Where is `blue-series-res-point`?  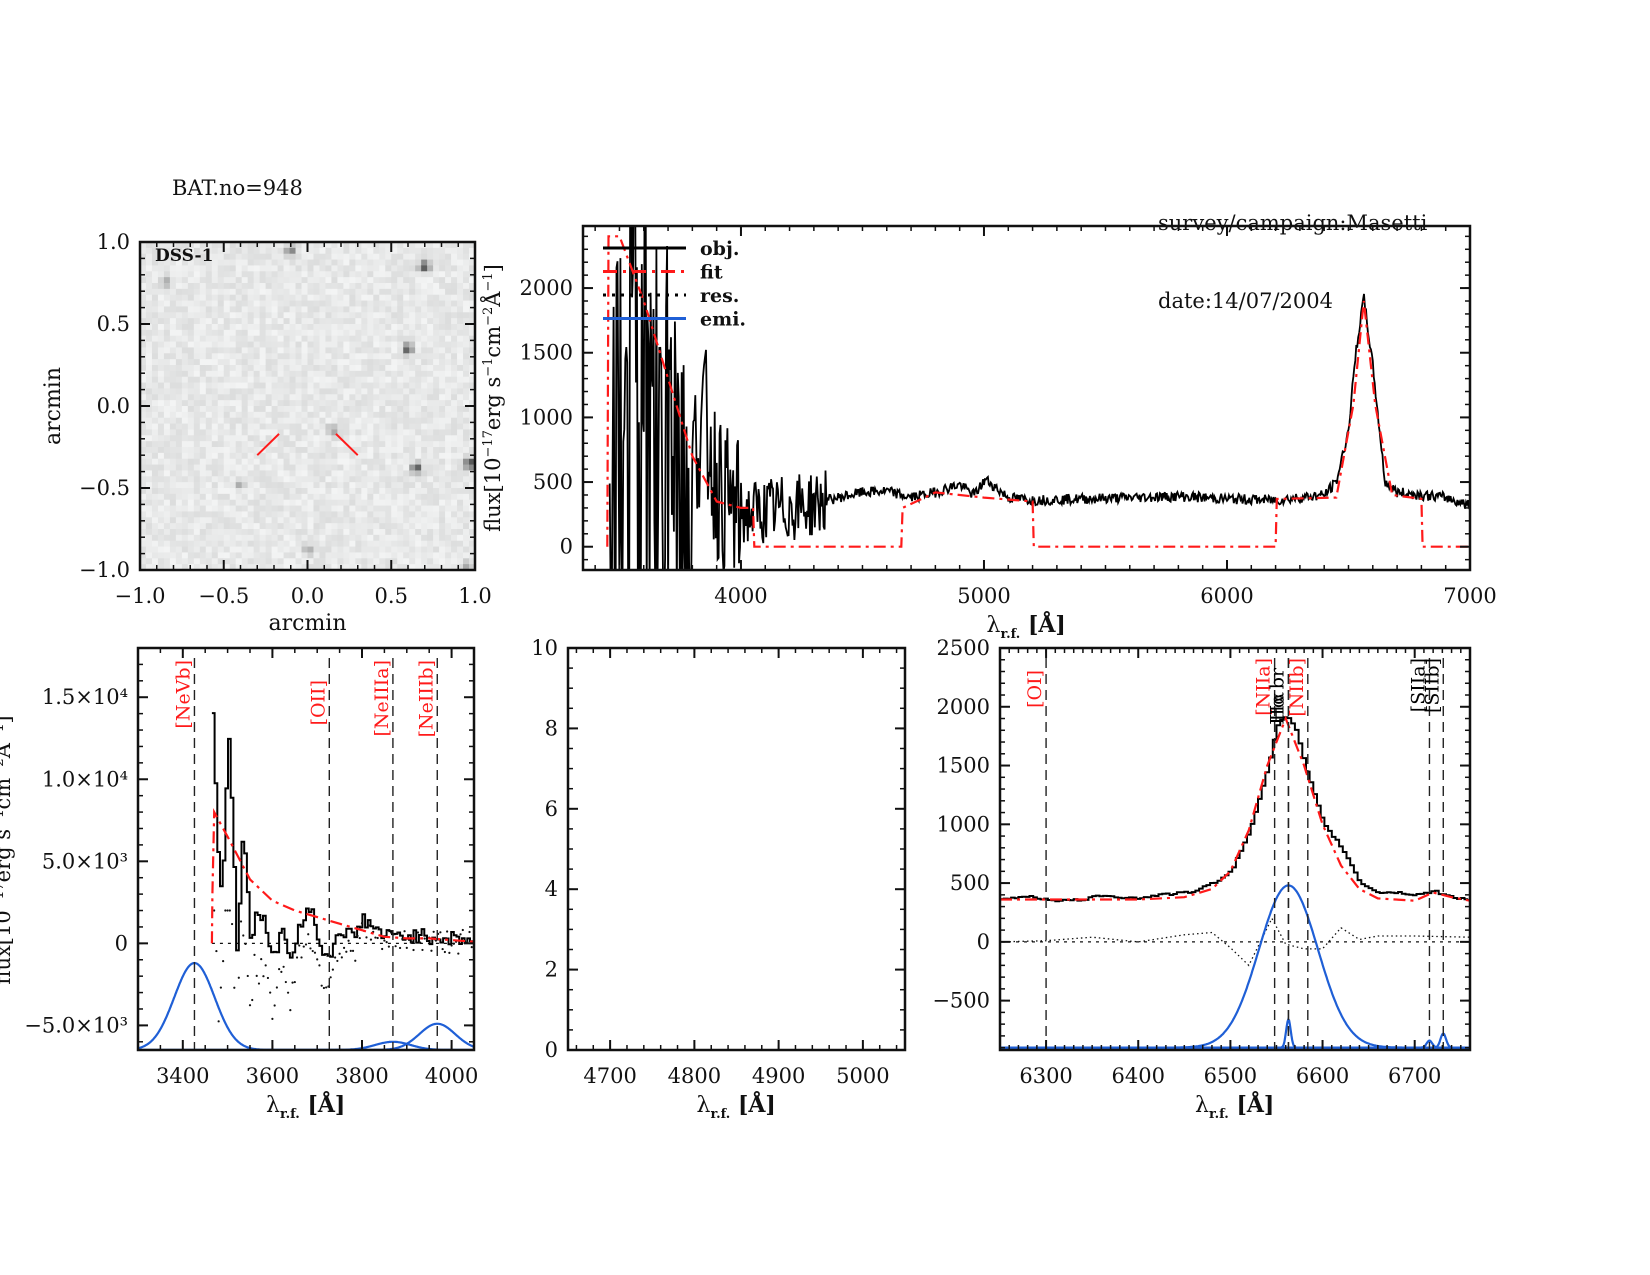
blue-series-res-point is located at coordinates (310, 948).